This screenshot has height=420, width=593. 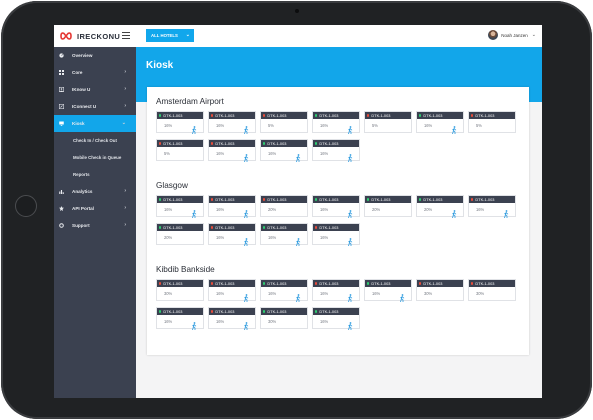 I want to click on sidebar-item-label: IConnect U, so click(x=84, y=106).